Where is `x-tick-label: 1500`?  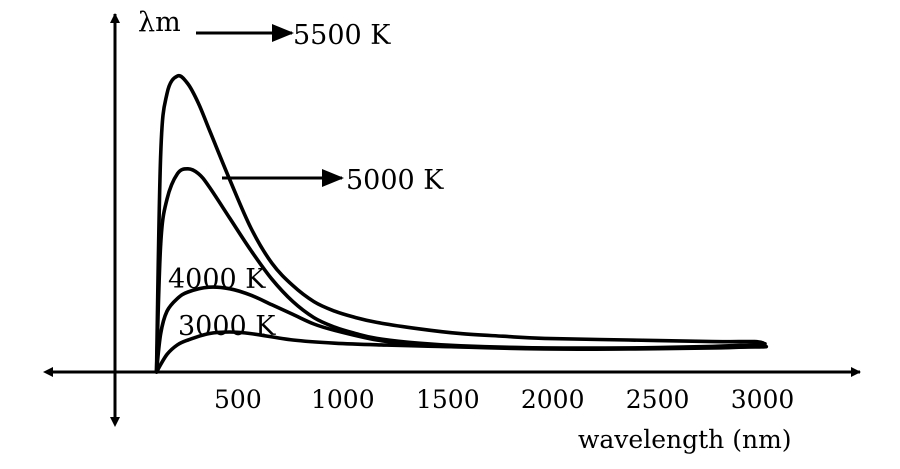
x-tick-label: 1500 is located at coordinates (448, 399).